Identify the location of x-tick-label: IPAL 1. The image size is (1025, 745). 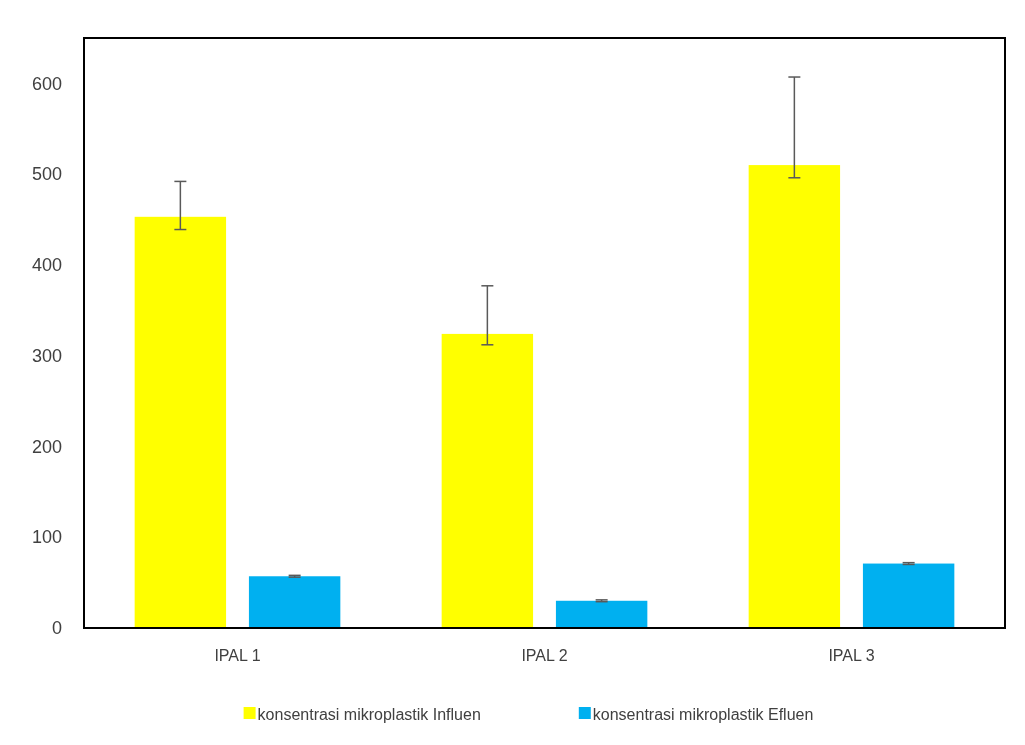
(237, 656).